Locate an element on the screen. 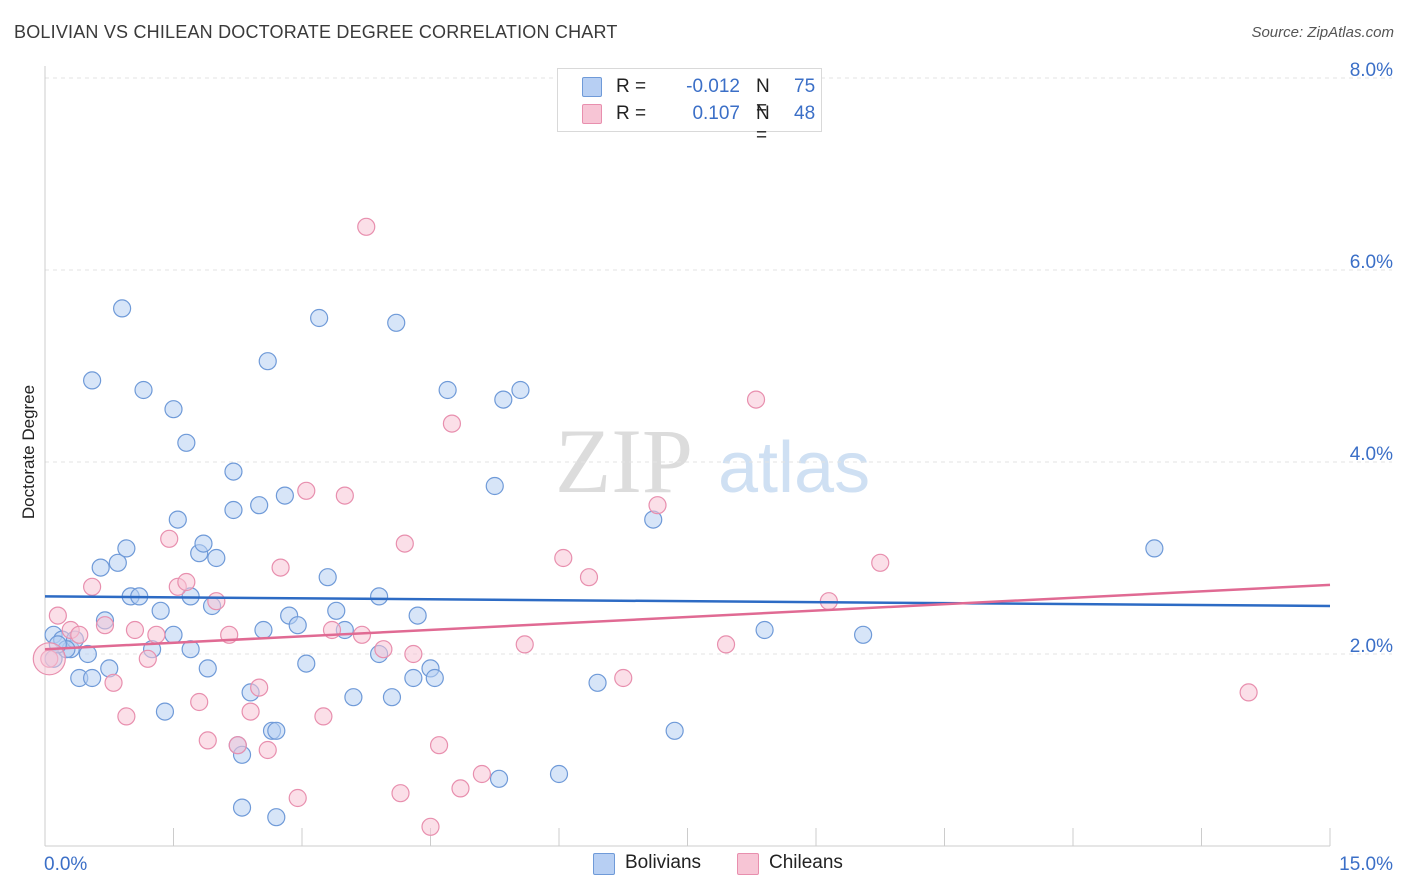 The width and height of the screenshot is (1406, 892). y-axis-label: Doctorate Degree is located at coordinates (29, 455).